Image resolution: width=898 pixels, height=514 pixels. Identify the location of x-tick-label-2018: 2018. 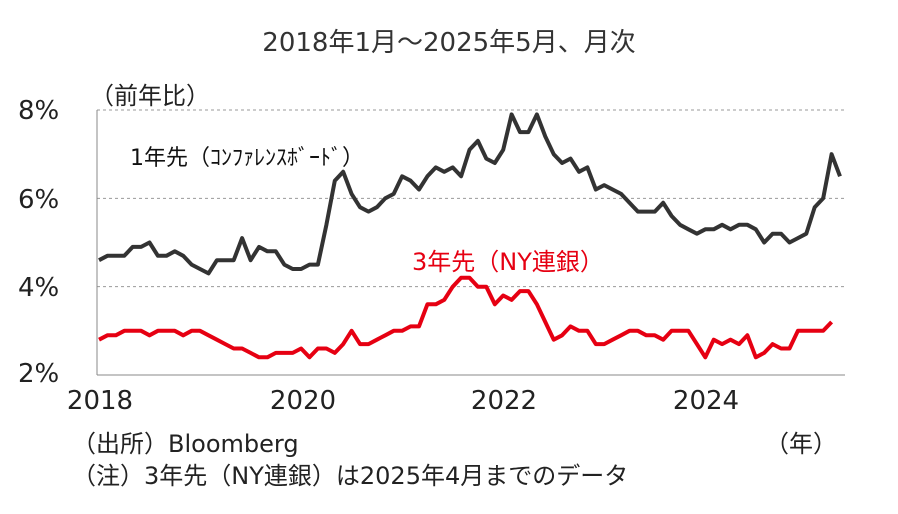
(100, 401).